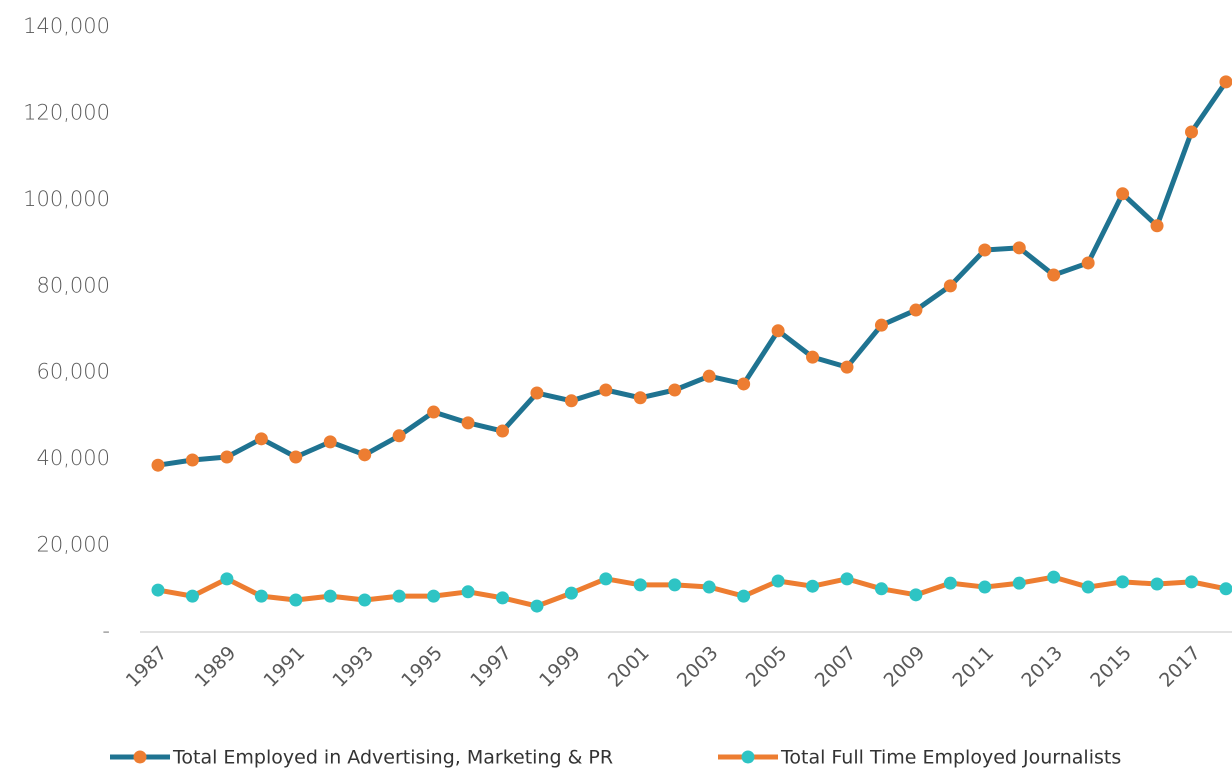  What do you see at coordinates (66, 199) in the screenshot?
I see `y-tick-label: 100,000` at bounding box center [66, 199].